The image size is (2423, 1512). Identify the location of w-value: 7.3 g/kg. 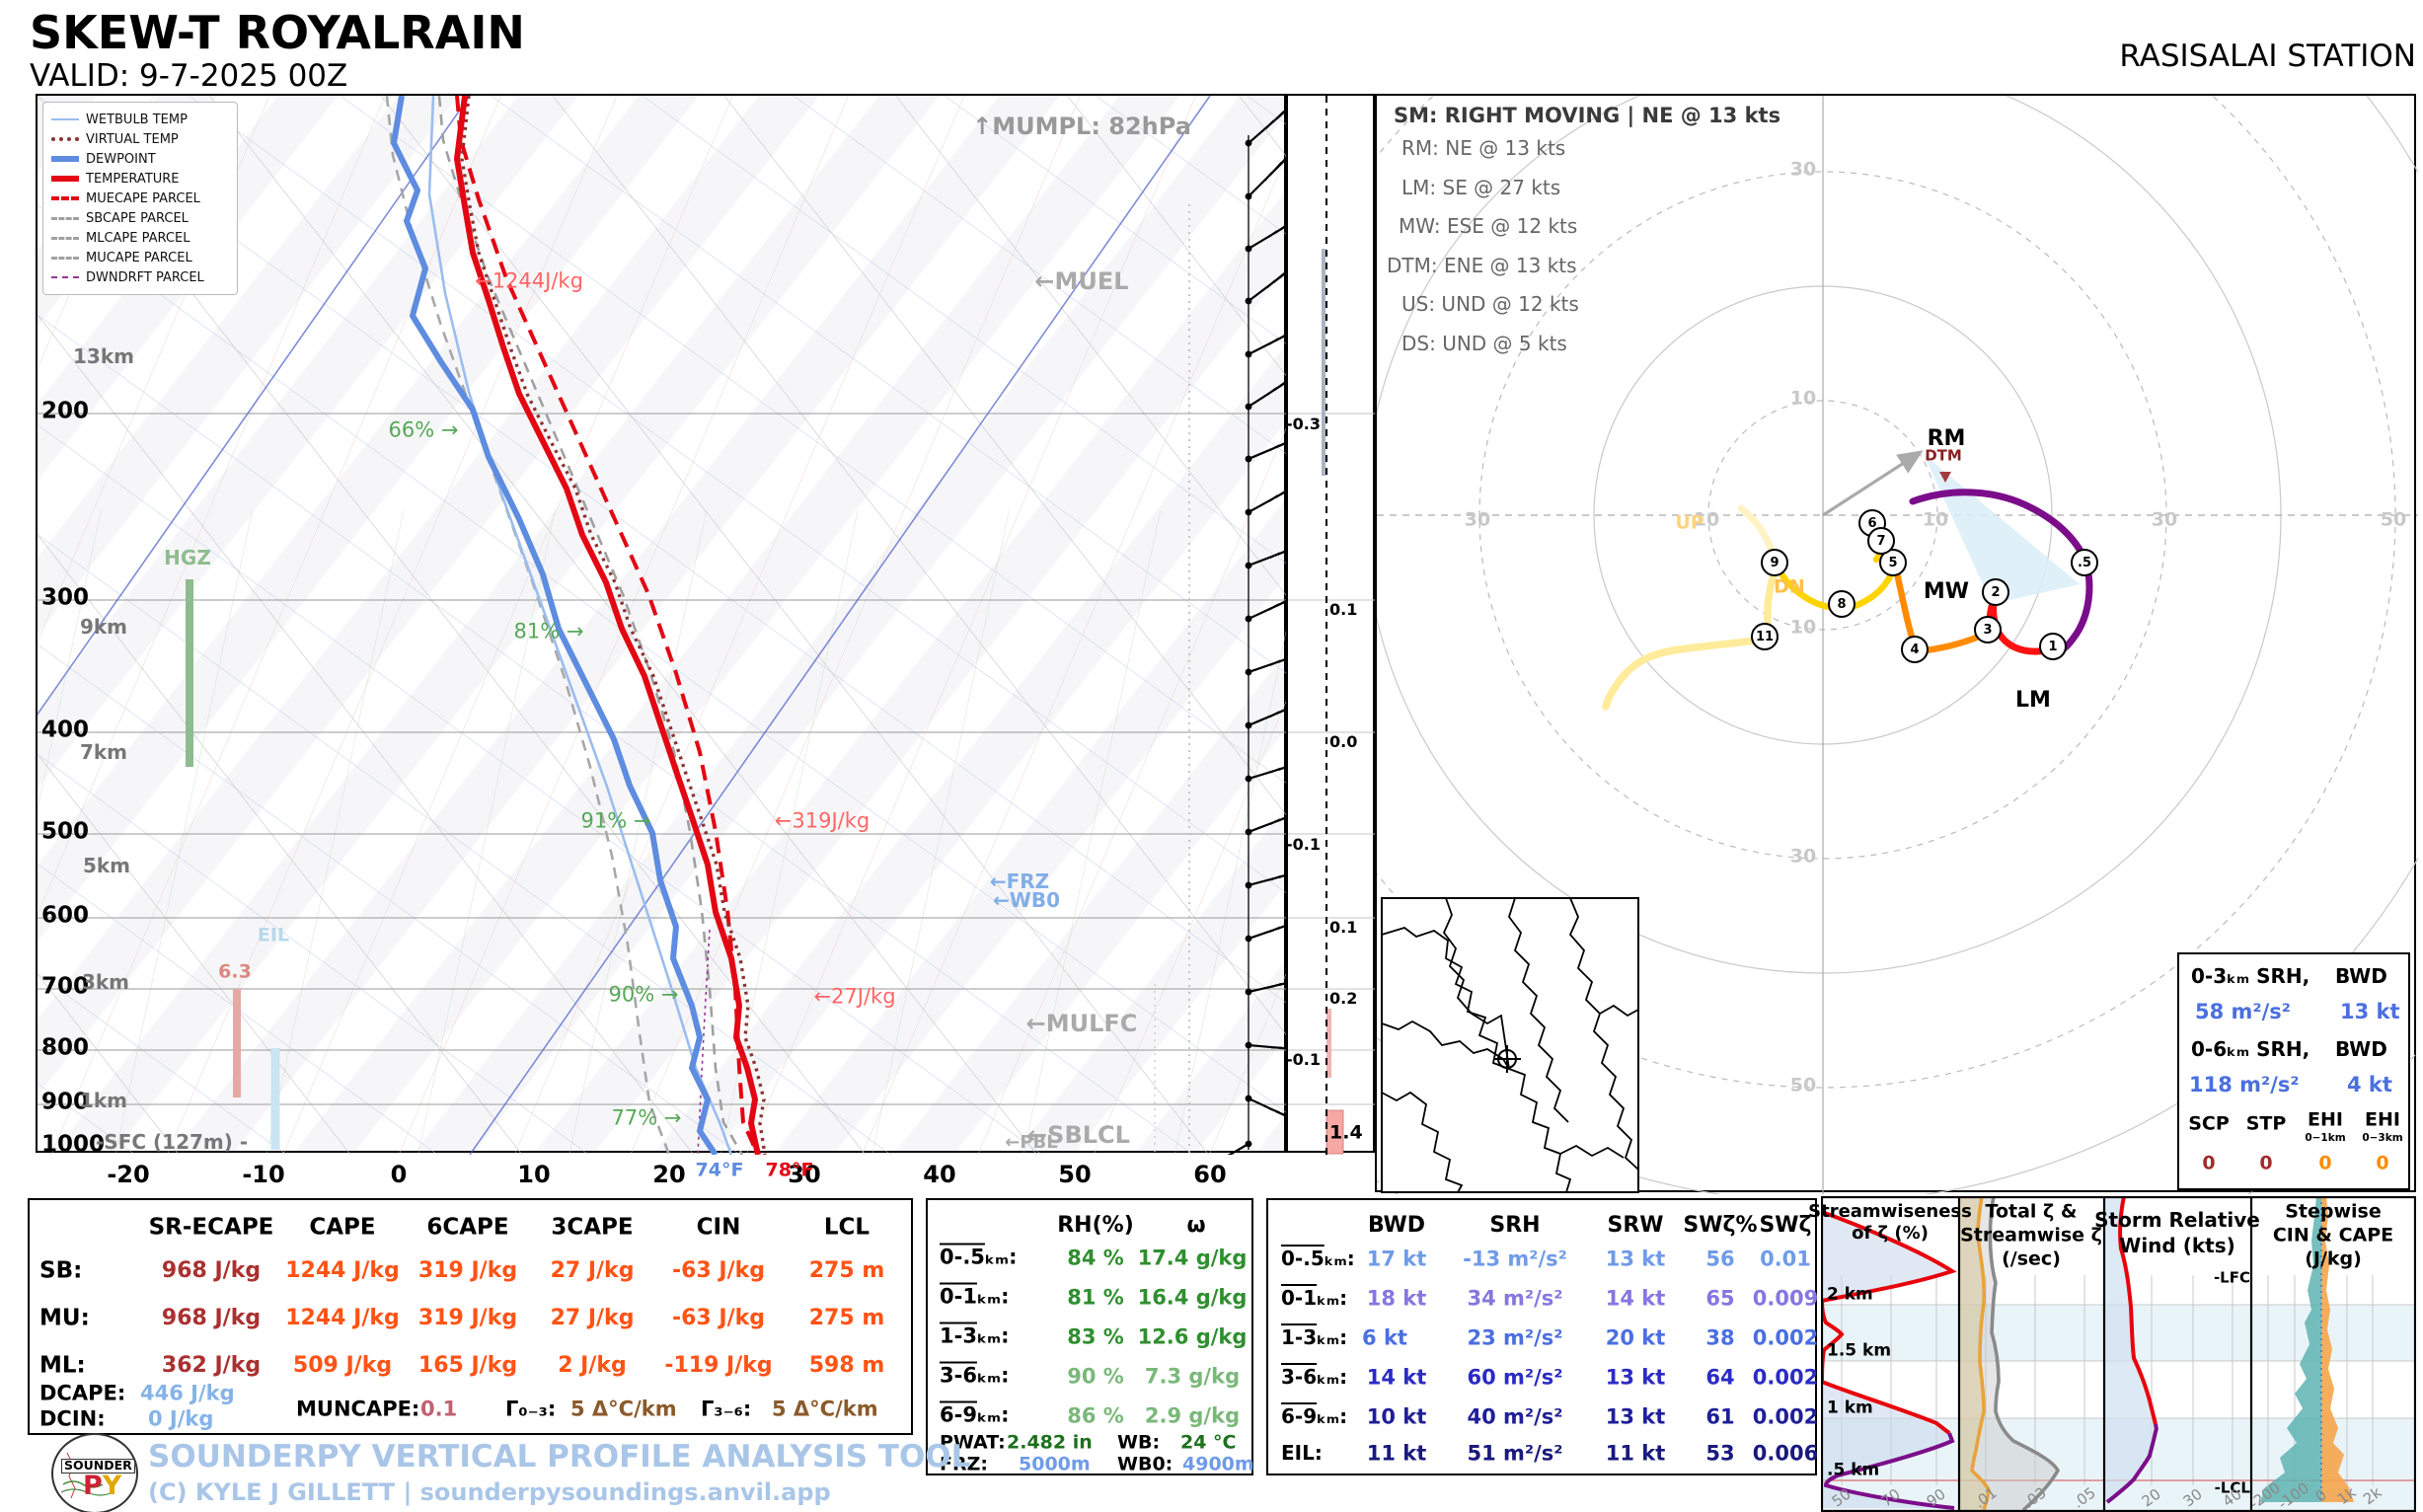
(1193, 1376).